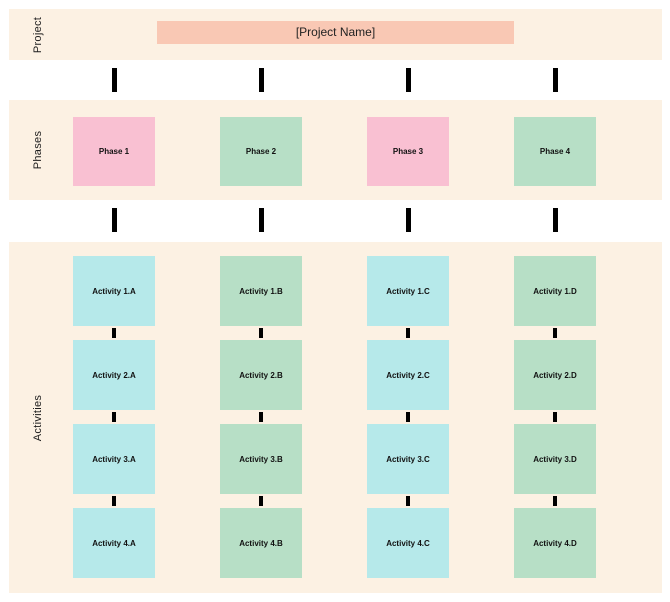  I want to click on activity-box-1b: Activity 1.B, so click(261, 291).